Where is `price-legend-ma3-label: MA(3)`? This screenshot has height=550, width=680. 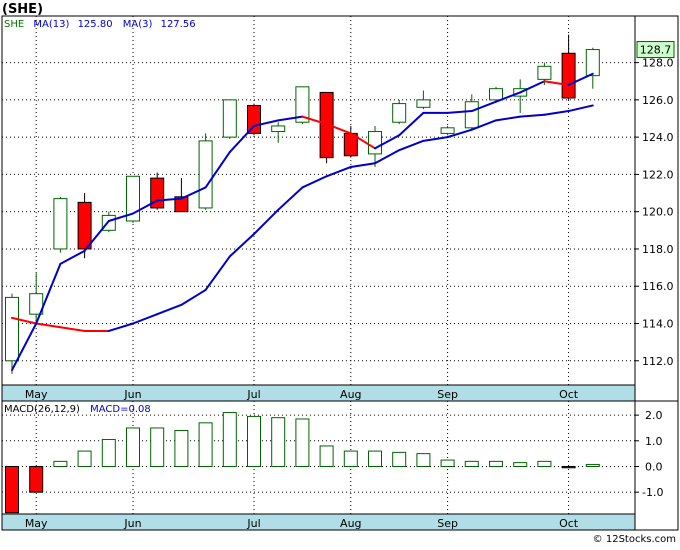 price-legend-ma3-label: MA(3) is located at coordinates (138, 24).